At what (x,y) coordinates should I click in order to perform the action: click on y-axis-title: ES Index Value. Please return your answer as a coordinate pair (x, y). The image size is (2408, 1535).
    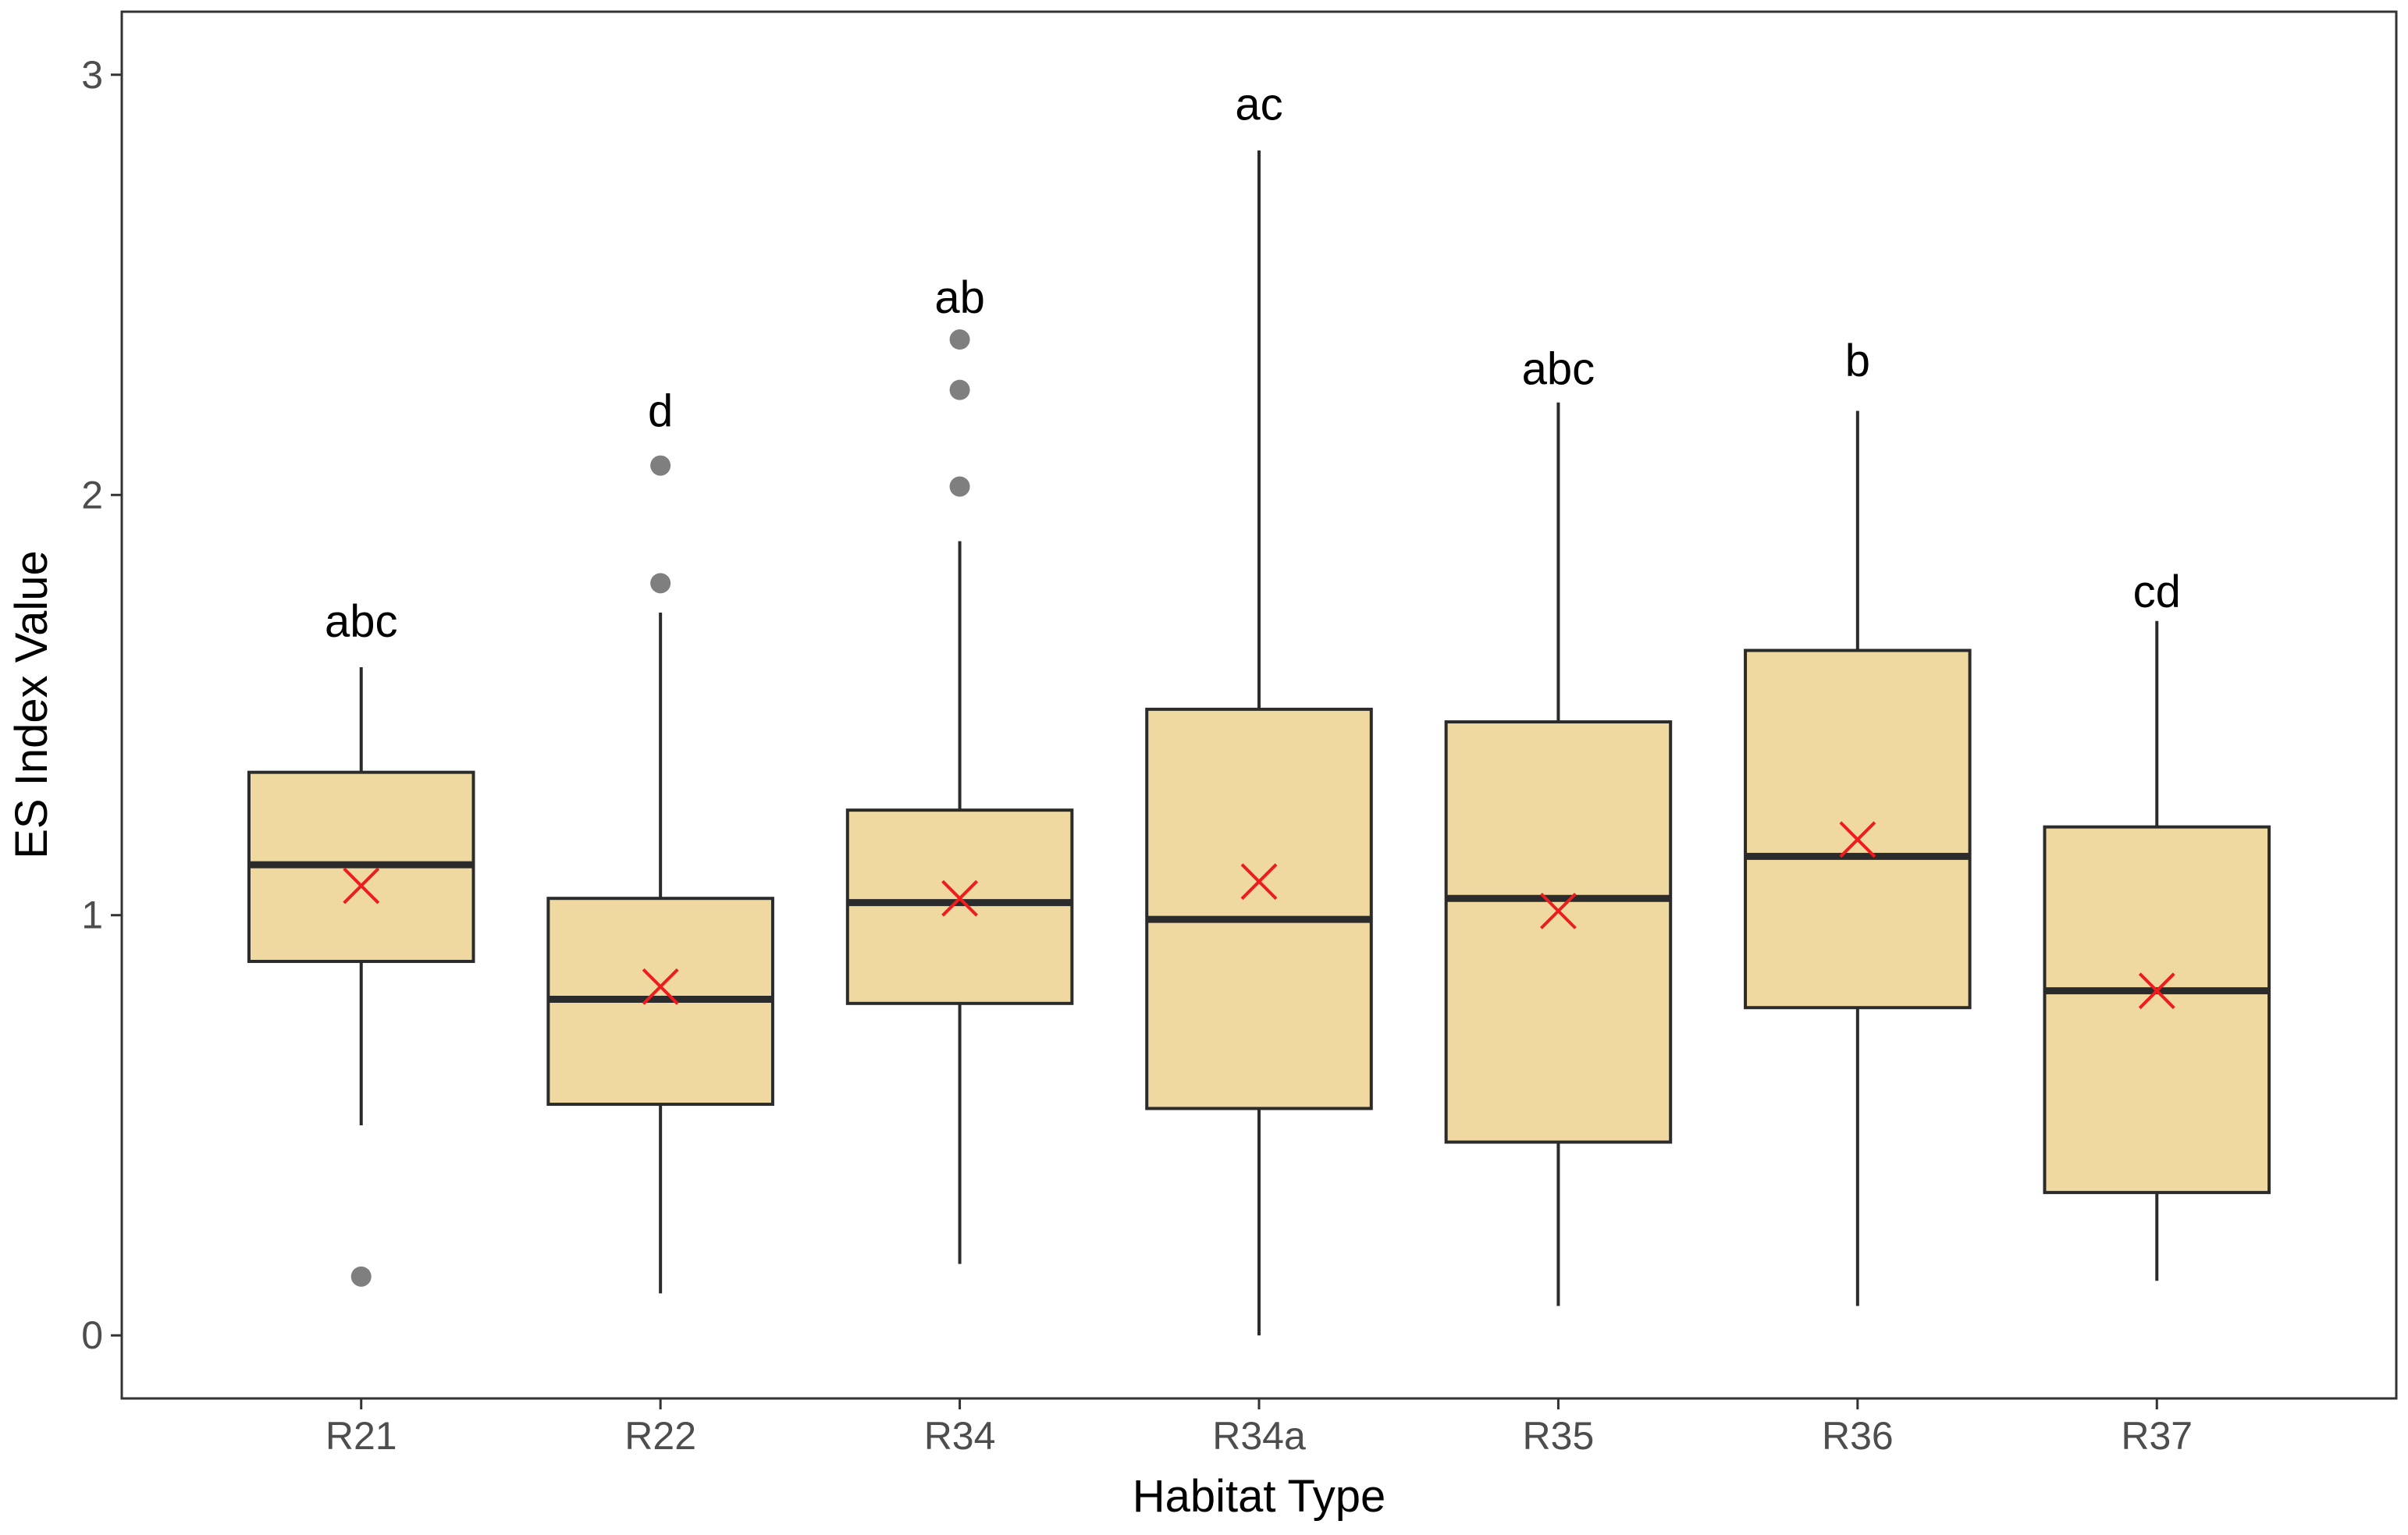
    Looking at the image, I should click on (32, 704).